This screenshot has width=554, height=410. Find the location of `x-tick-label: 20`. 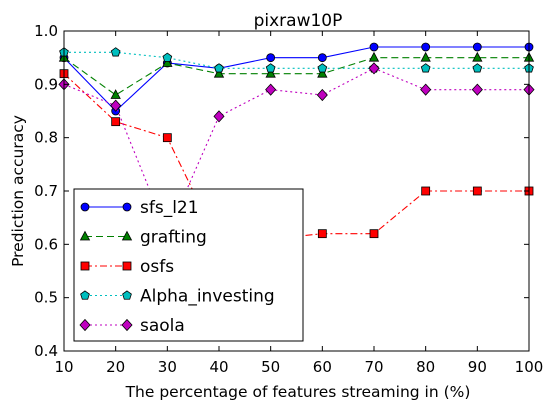

x-tick-label: 20 is located at coordinates (115, 367).